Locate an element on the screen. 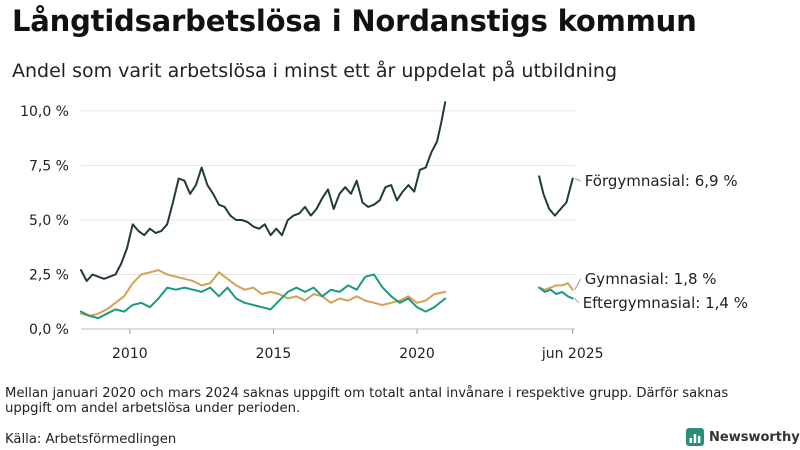 The width and height of the screenshot is (800, 450). y-tick-label: 2,5 % is located at coordinates (49, 275).